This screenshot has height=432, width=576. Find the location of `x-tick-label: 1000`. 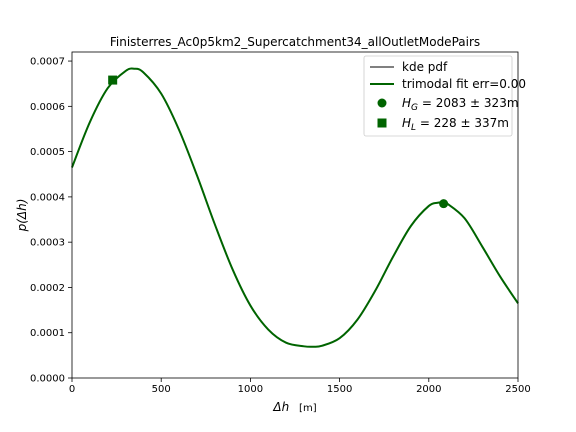

x-tick-label: 1000 is located at coordinates (250, 389).